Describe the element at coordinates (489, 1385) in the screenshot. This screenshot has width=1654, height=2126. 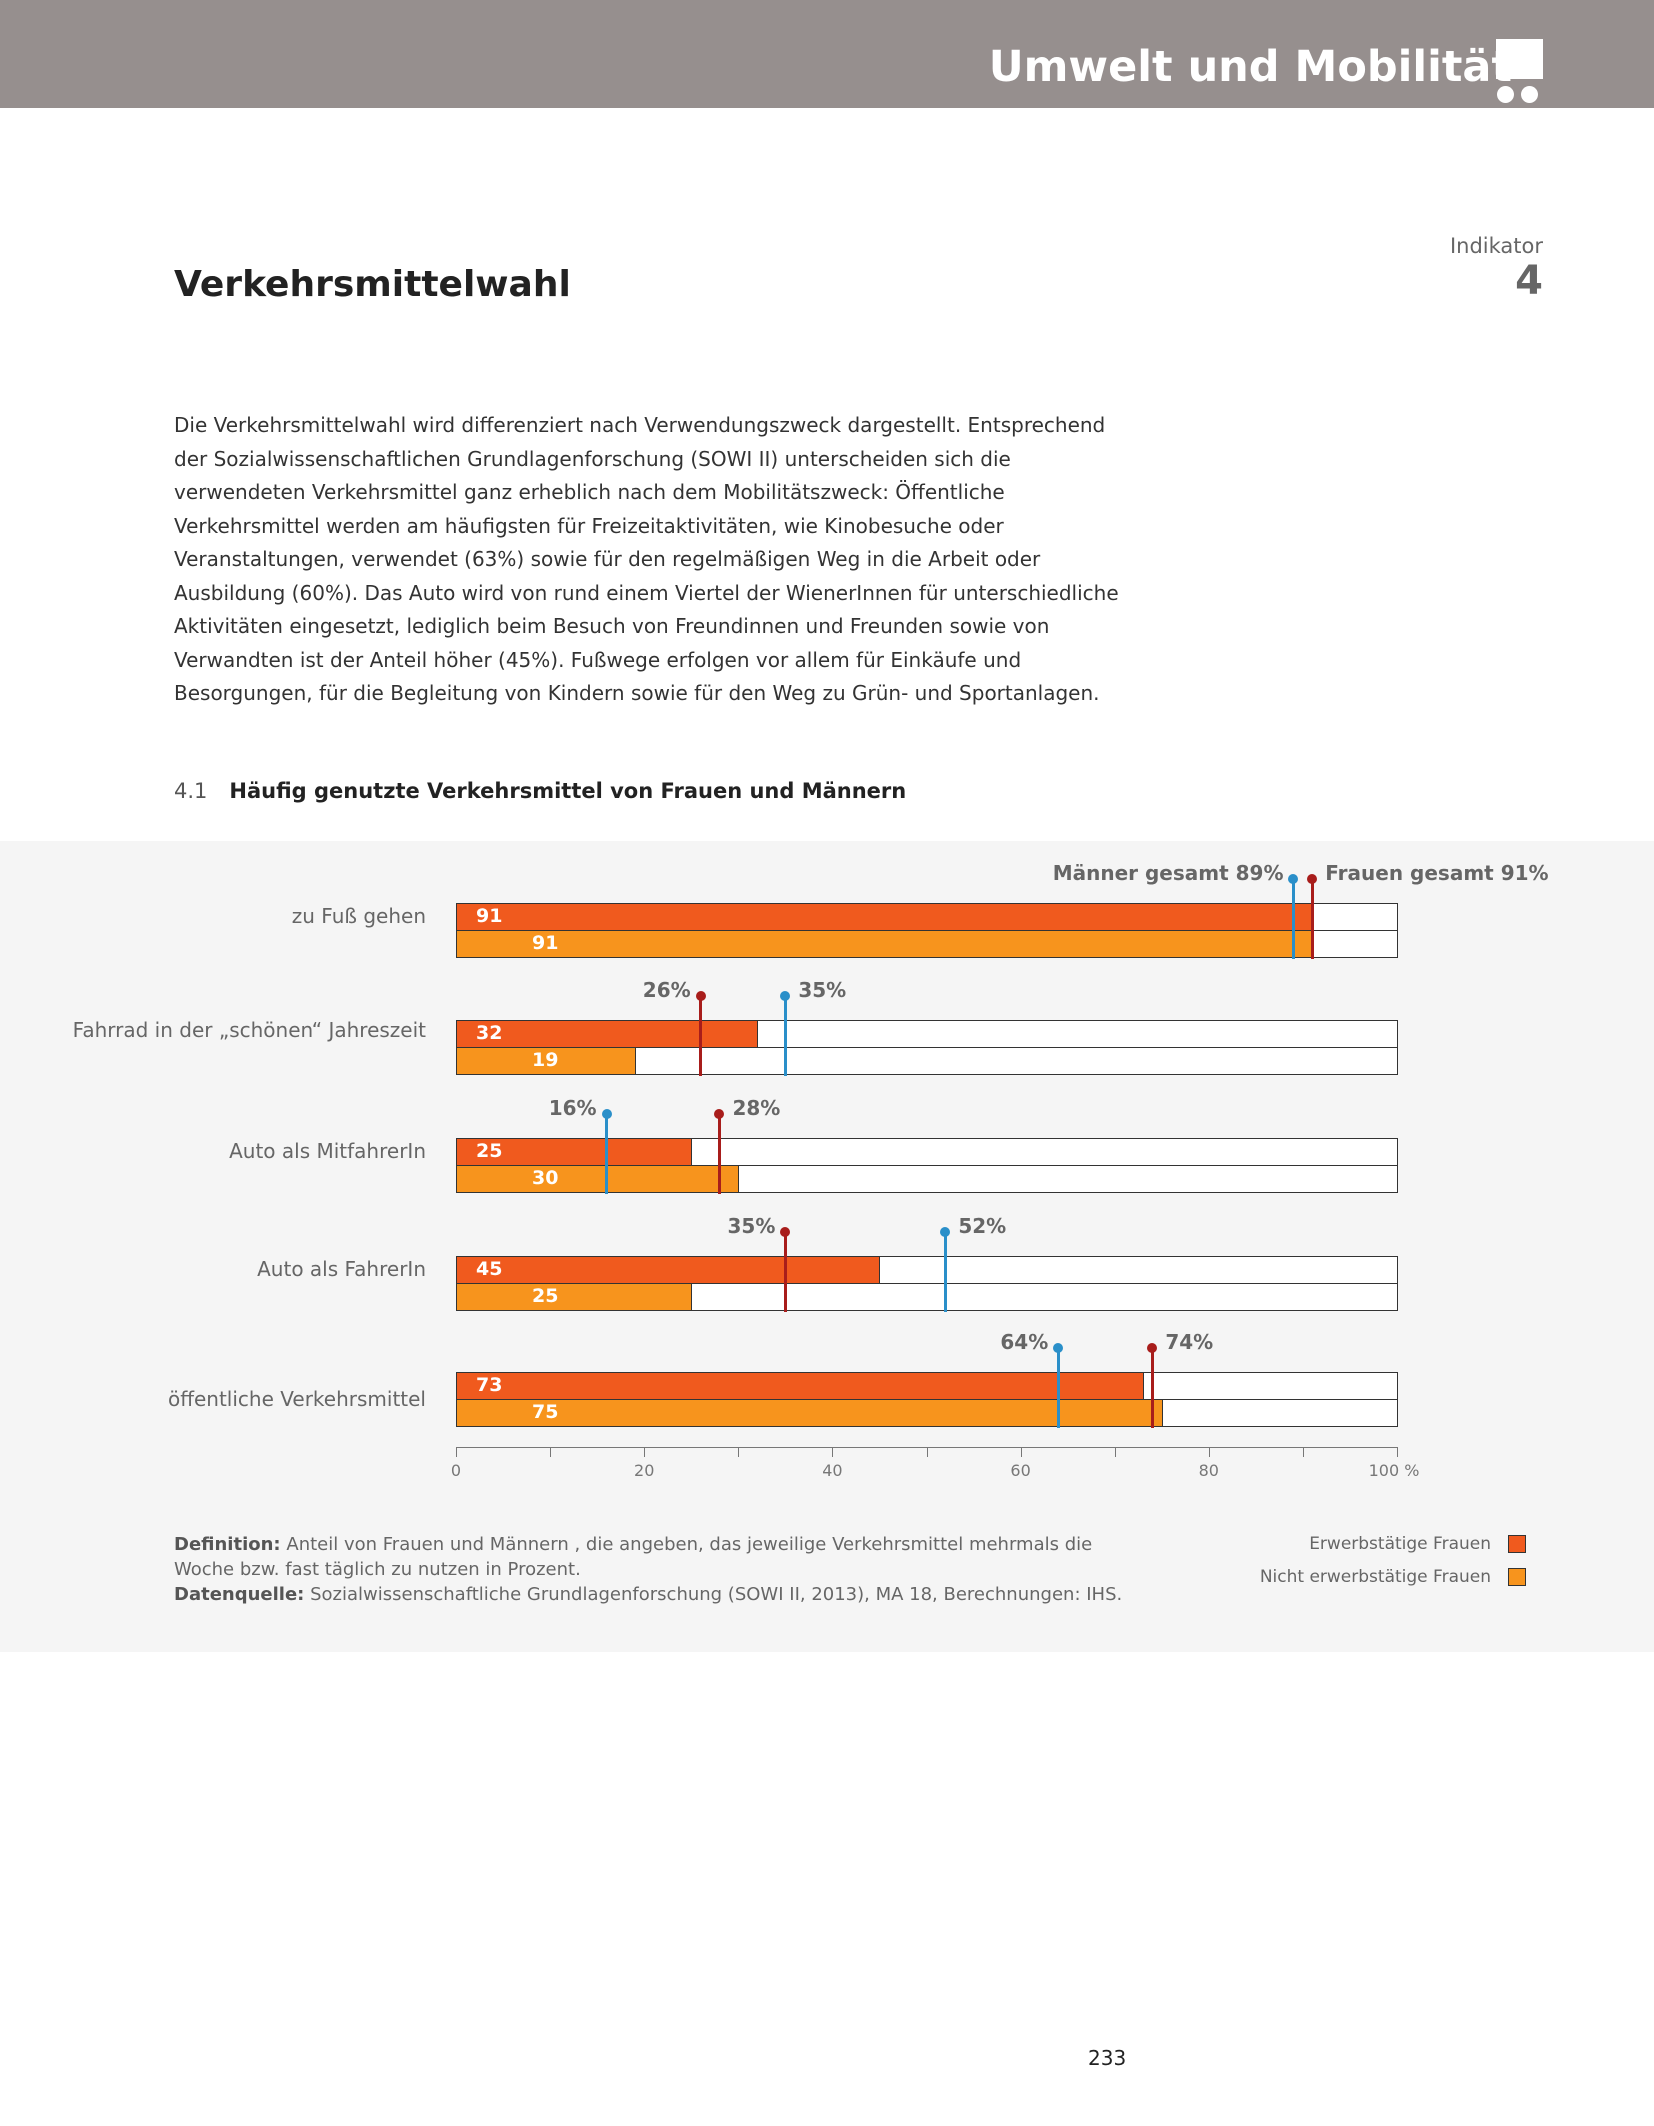
I see `bar-value-label: 73` at that location.